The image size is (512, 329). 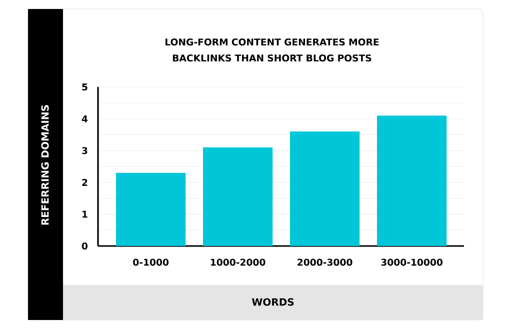 What do you see at coordinates (273, 302) in the screenshot?
I see `x-axis-title: WORDS` at bounding box center [273, 302].